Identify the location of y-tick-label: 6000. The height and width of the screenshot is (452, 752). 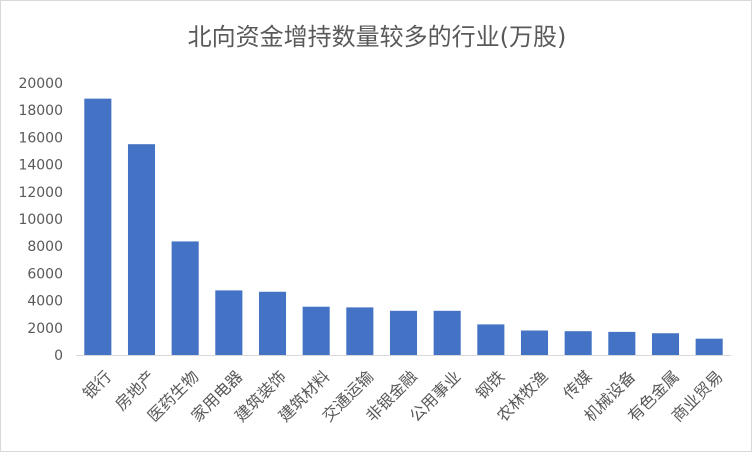
(45, 274).